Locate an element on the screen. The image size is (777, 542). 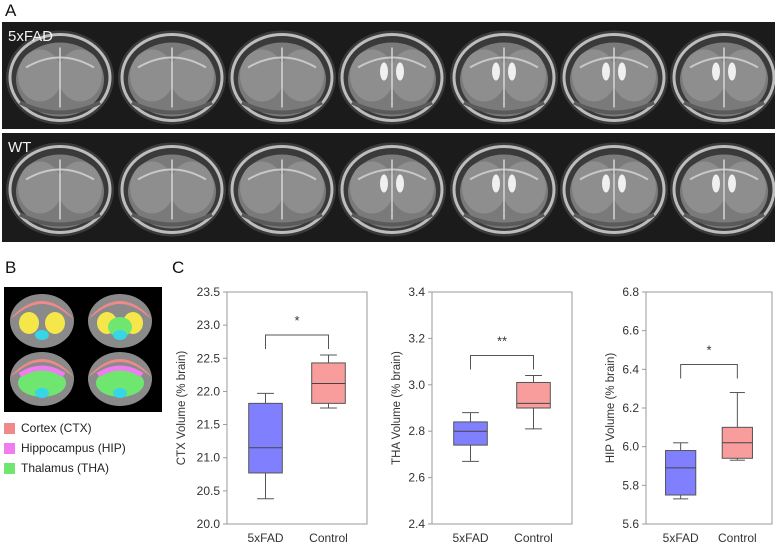
y-tick-label: 20.5 is located at coordinates (209, 491).